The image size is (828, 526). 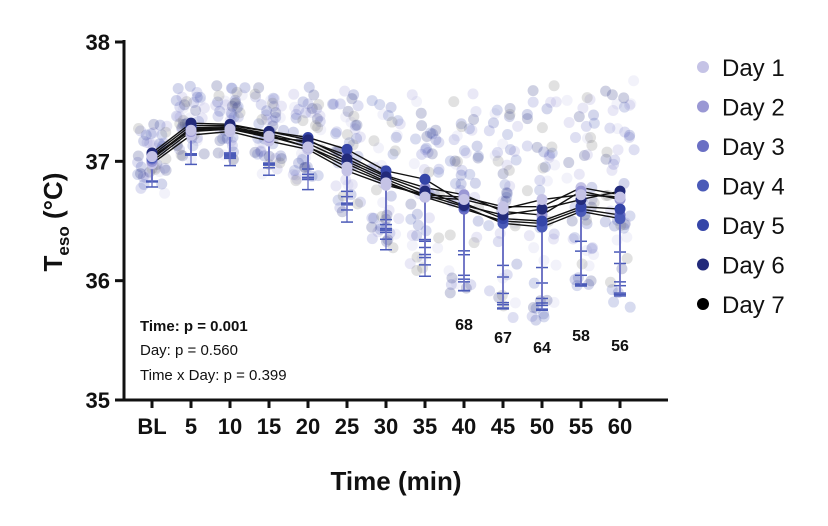 I want to click on legend-label: Day 2, so click(x=753, y=108).